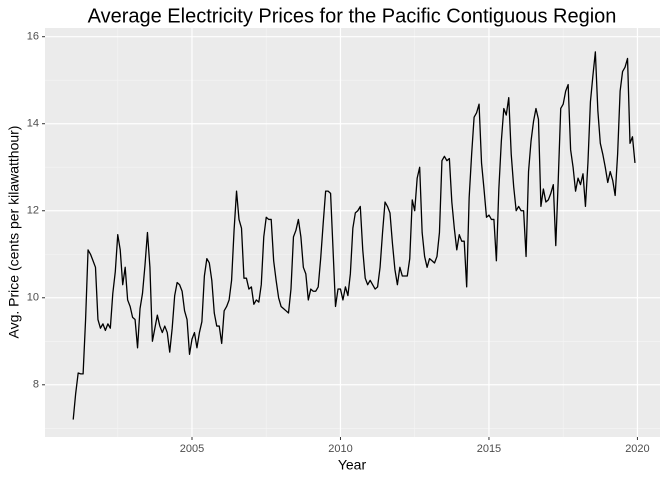 Image resolution: width=672 pixels, height=480 pixels. I want to click on y-tick-label: 12, so click(33, 211).